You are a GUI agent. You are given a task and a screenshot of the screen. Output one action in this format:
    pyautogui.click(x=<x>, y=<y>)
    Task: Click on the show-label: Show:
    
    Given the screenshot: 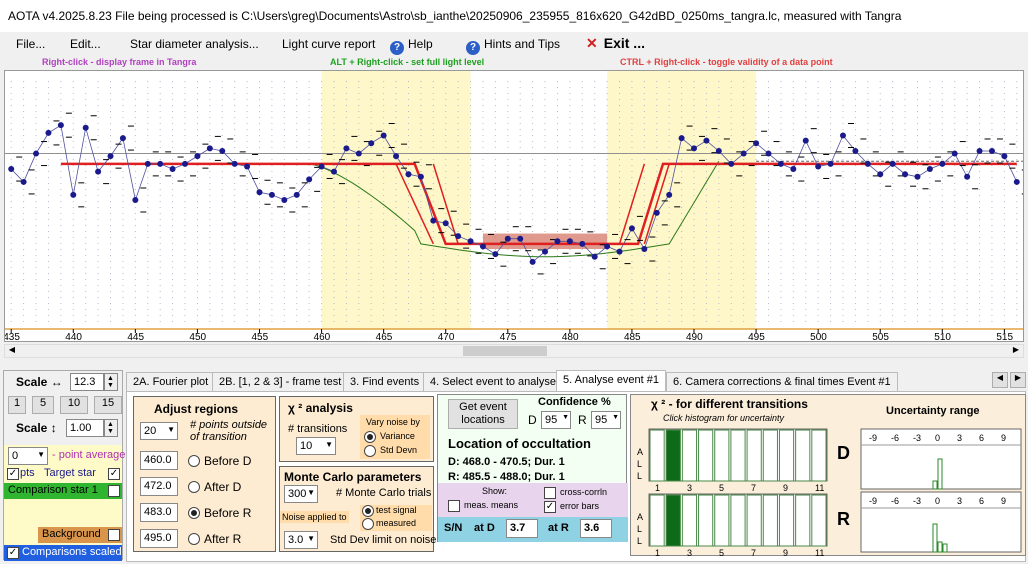 What is the action you would take?
    pyautogui.click(x=495, y=491)
    